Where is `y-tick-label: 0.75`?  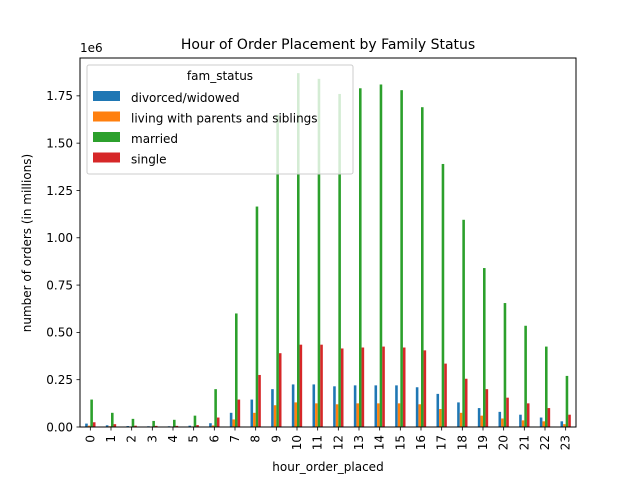
y-tick-label: 0.75 is located at coordinates (59, 285).